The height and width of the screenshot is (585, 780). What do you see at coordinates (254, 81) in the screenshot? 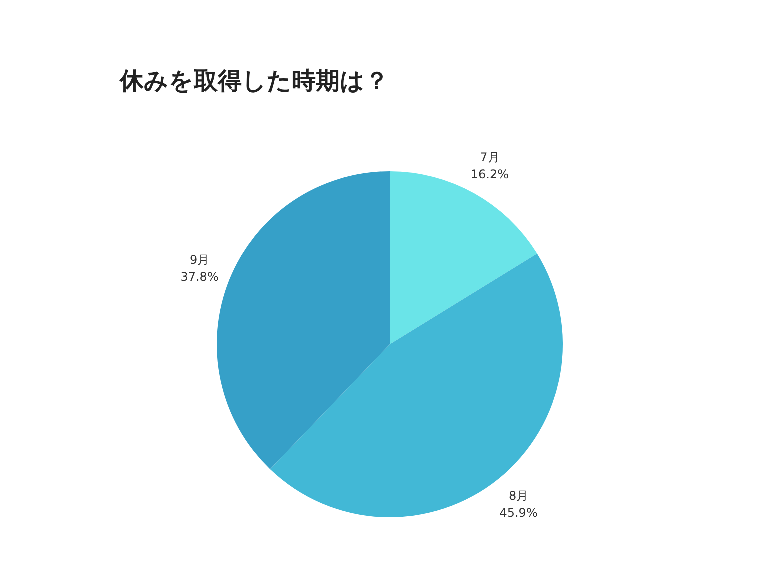
I see `chart-title: 休みを取得した時期は？` at bounding box center [254, 81].